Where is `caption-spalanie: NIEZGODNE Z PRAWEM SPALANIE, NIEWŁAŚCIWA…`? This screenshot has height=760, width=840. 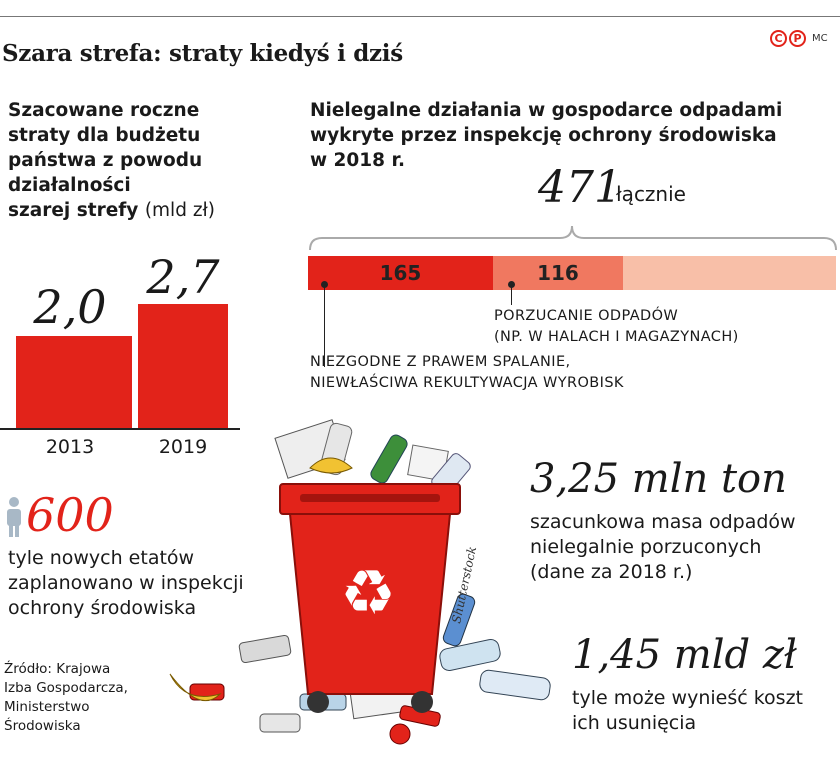 caption-spalanie: NIEZGODNE Z PRAWEM SPALANIE, NIEWŁAŚCIWA… is located at coordinates (467, 372).